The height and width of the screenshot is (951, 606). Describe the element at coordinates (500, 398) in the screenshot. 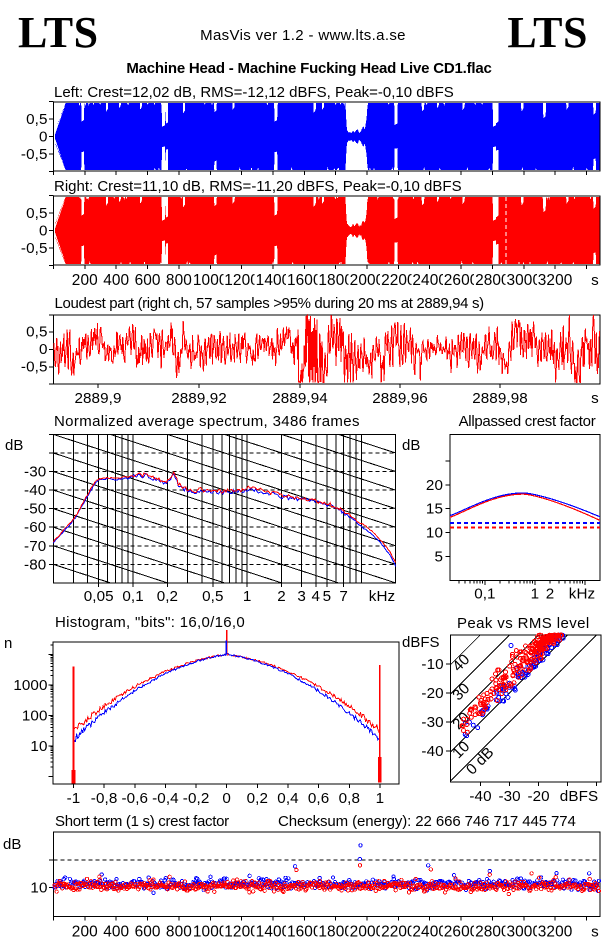

I see `svg-text: 2889,98` at that location.